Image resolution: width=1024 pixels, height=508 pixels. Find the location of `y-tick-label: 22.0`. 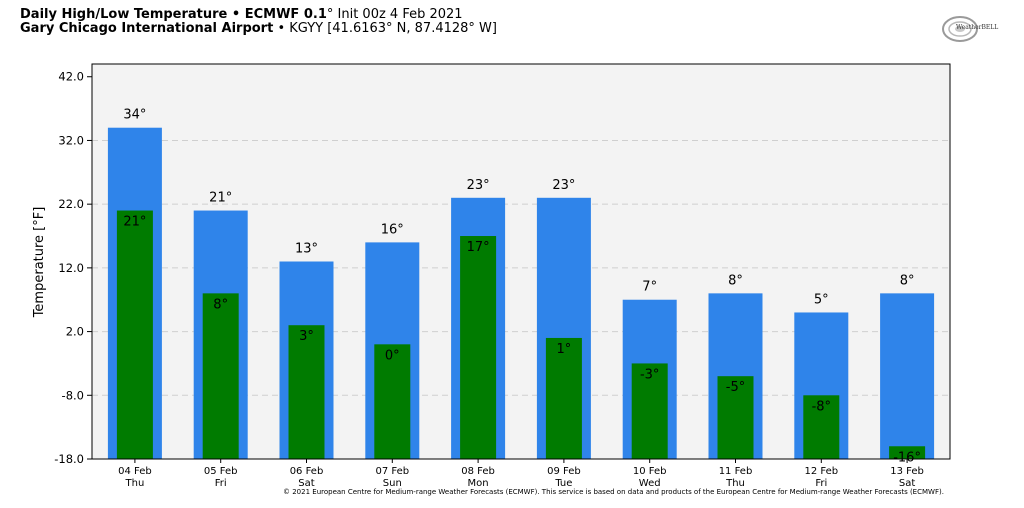

y-tick-label: 22.0 is located at coordinates (71, 204).